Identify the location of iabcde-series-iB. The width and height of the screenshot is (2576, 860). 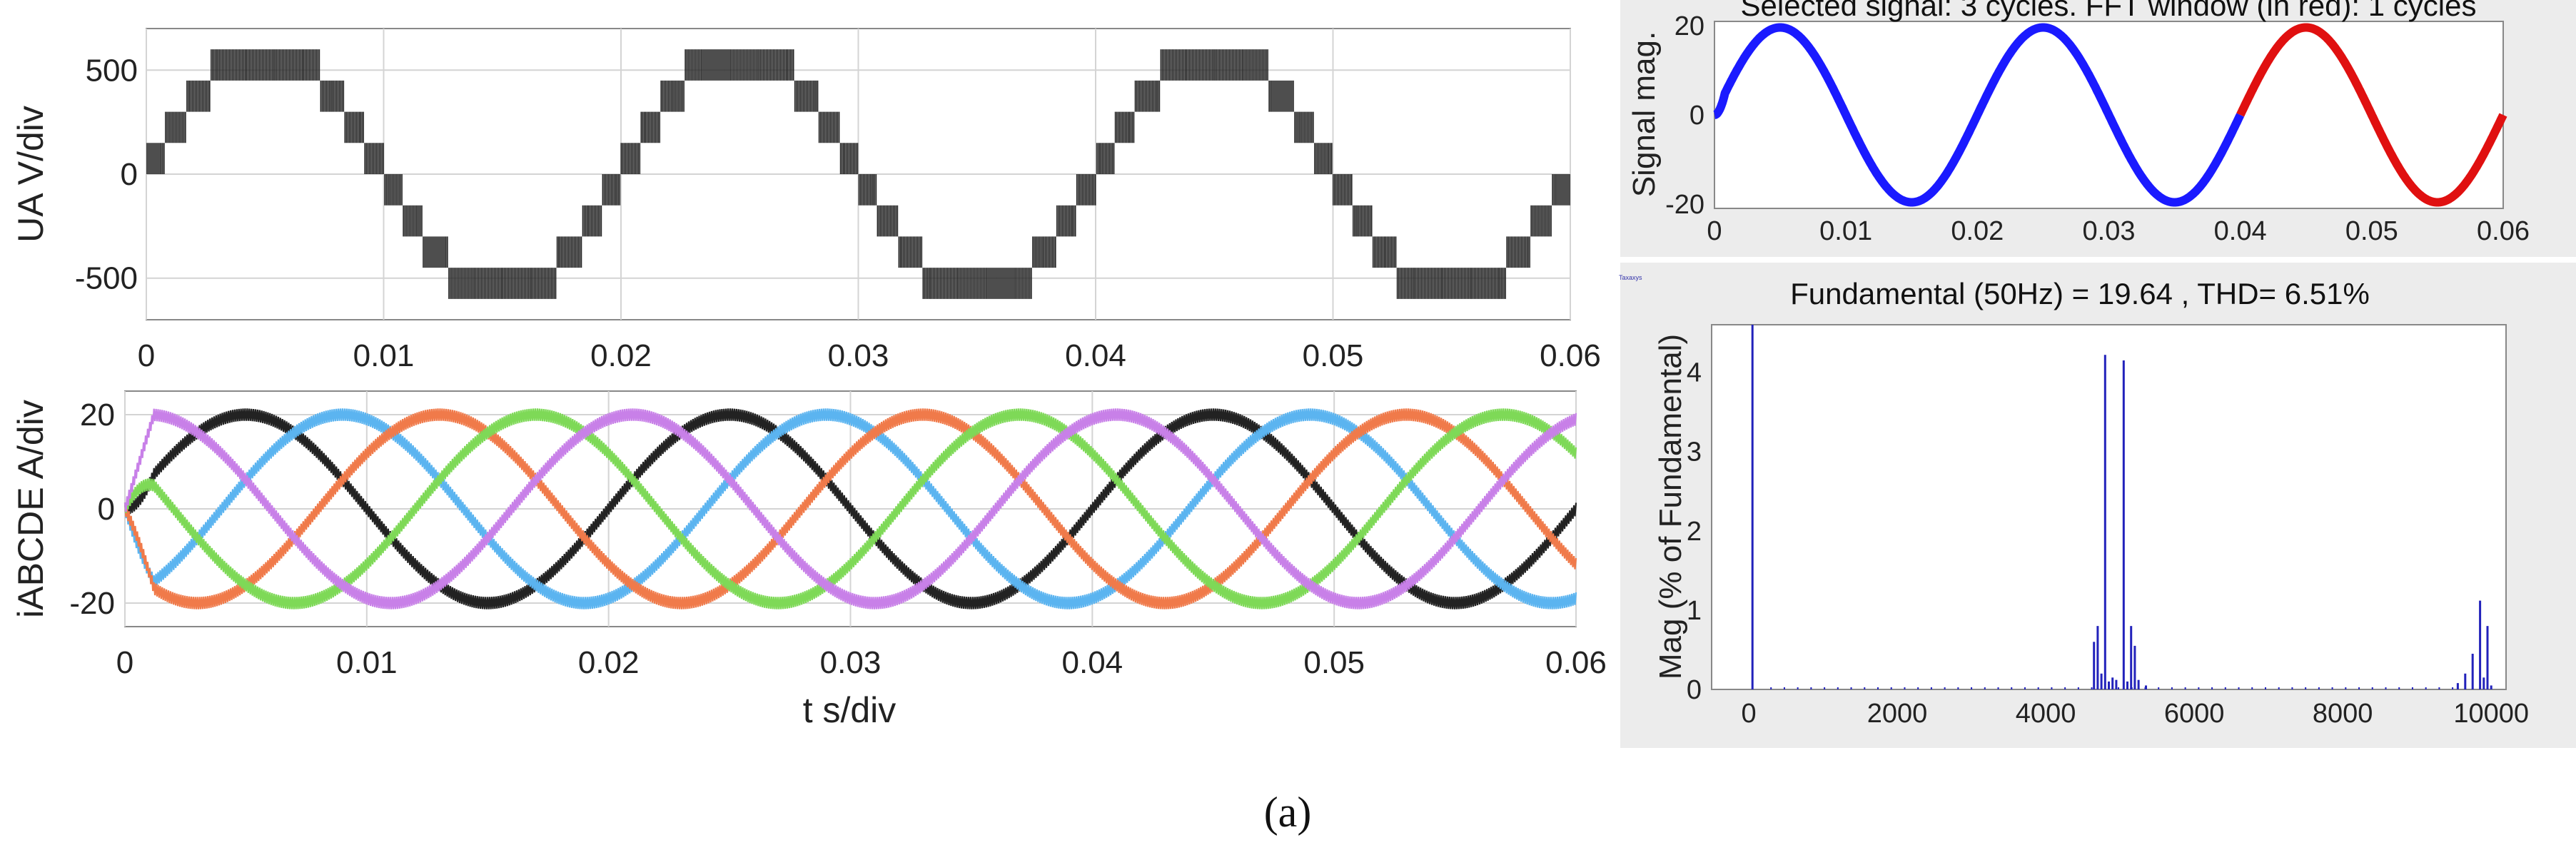
(850, 508).